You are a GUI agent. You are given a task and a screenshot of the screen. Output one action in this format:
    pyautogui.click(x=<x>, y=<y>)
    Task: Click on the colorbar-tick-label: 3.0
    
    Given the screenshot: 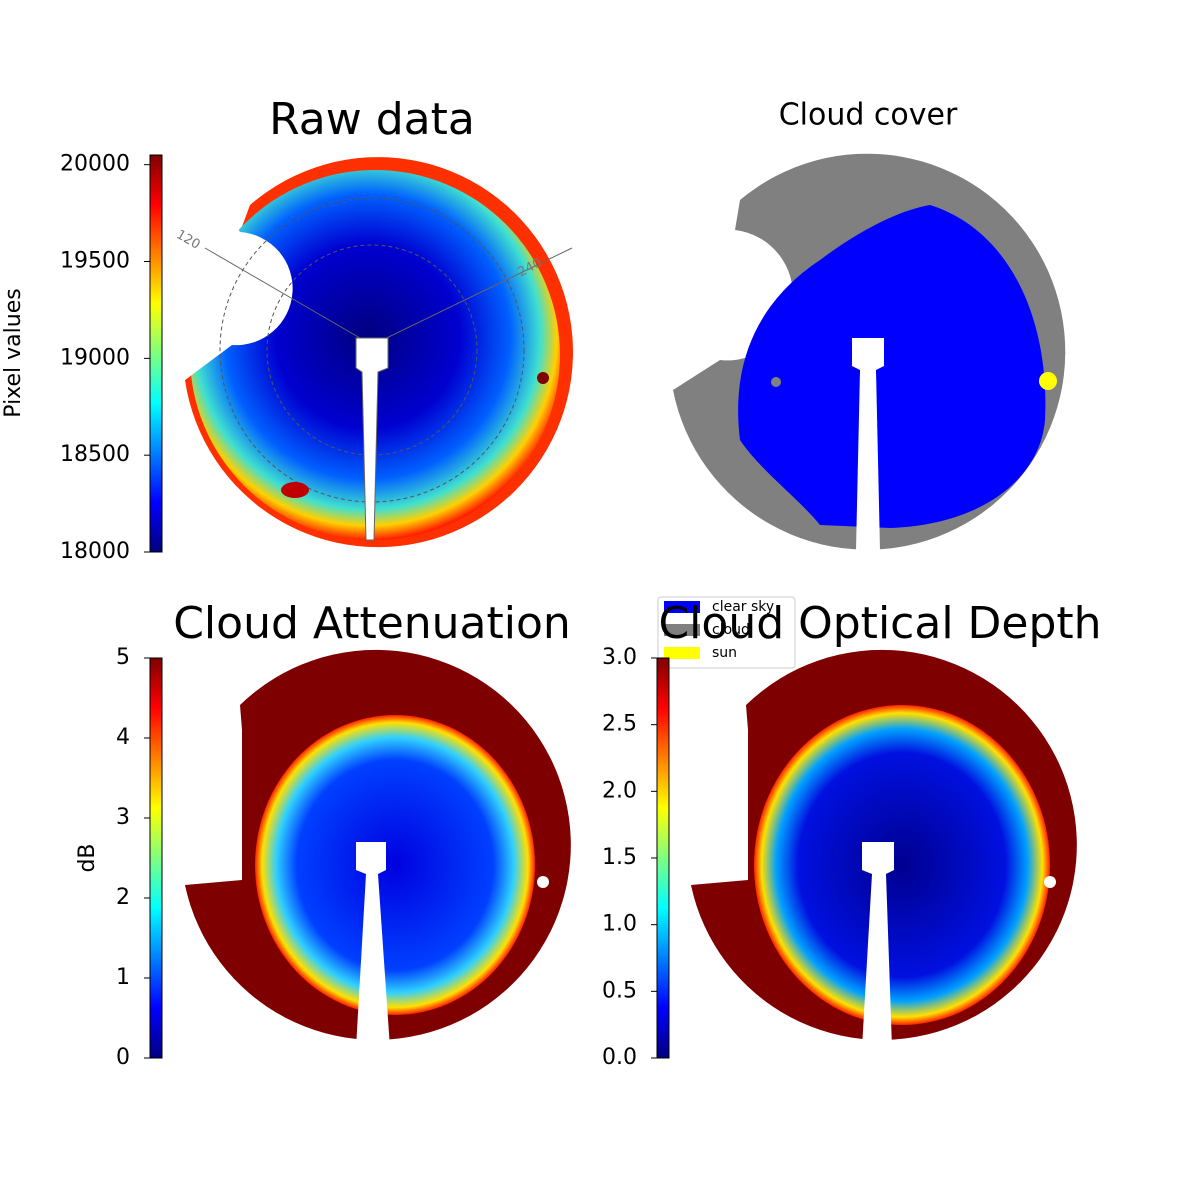 What is the action you would take?
    pyautogui.click(x=619, y=657)
    